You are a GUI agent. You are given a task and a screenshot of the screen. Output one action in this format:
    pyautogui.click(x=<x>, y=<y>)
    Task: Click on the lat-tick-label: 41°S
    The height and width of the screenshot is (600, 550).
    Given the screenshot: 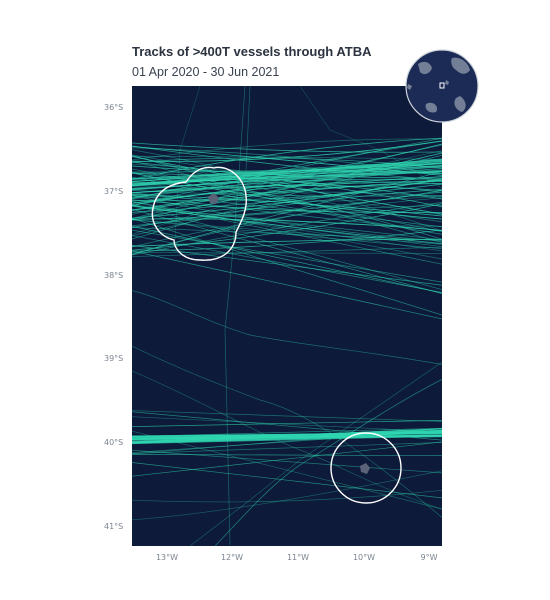 What is the action you would take?
    pyautogui.click(x=114, y=526)
    